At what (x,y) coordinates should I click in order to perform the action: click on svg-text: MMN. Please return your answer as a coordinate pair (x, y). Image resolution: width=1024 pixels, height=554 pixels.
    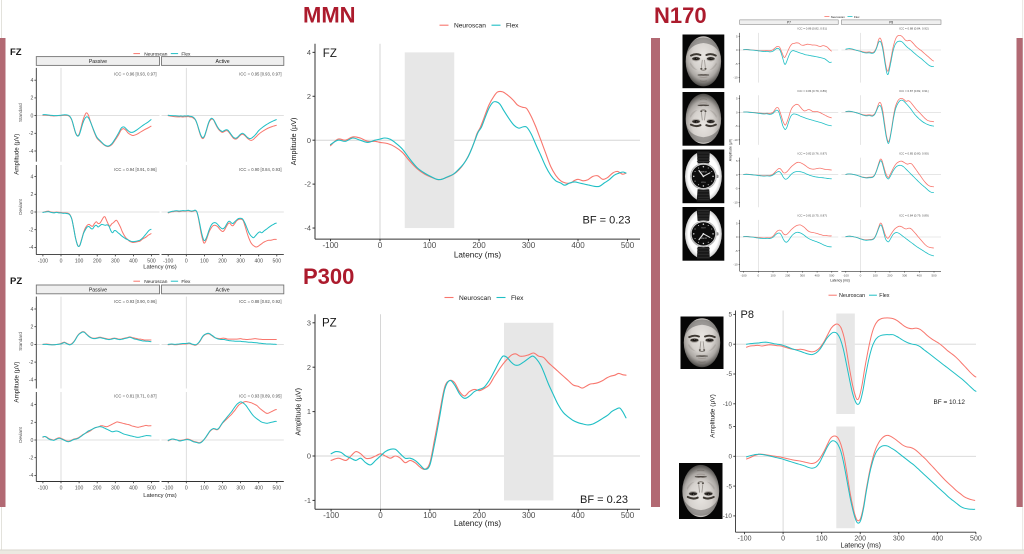
    Looking at the image, I should click on (329, 15).